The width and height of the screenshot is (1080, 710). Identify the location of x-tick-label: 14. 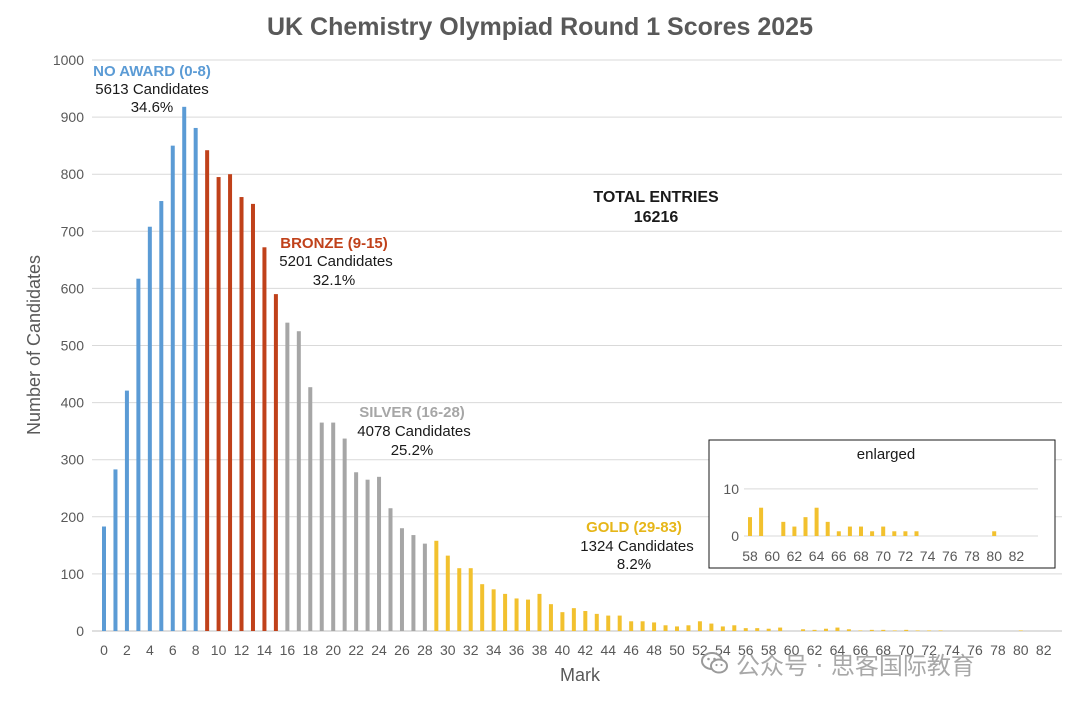
(265, 650).